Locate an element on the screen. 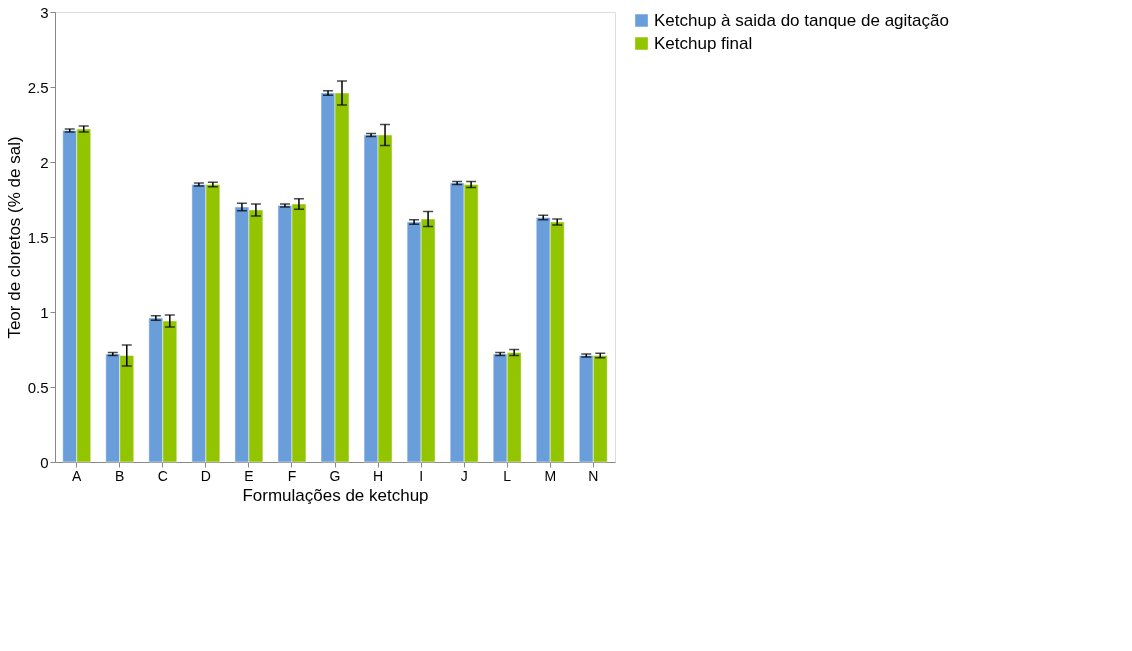 Image resolution: width=1132 pixels, height=651 pixels. x-tick-label: C is located at coordinates (162, 475).